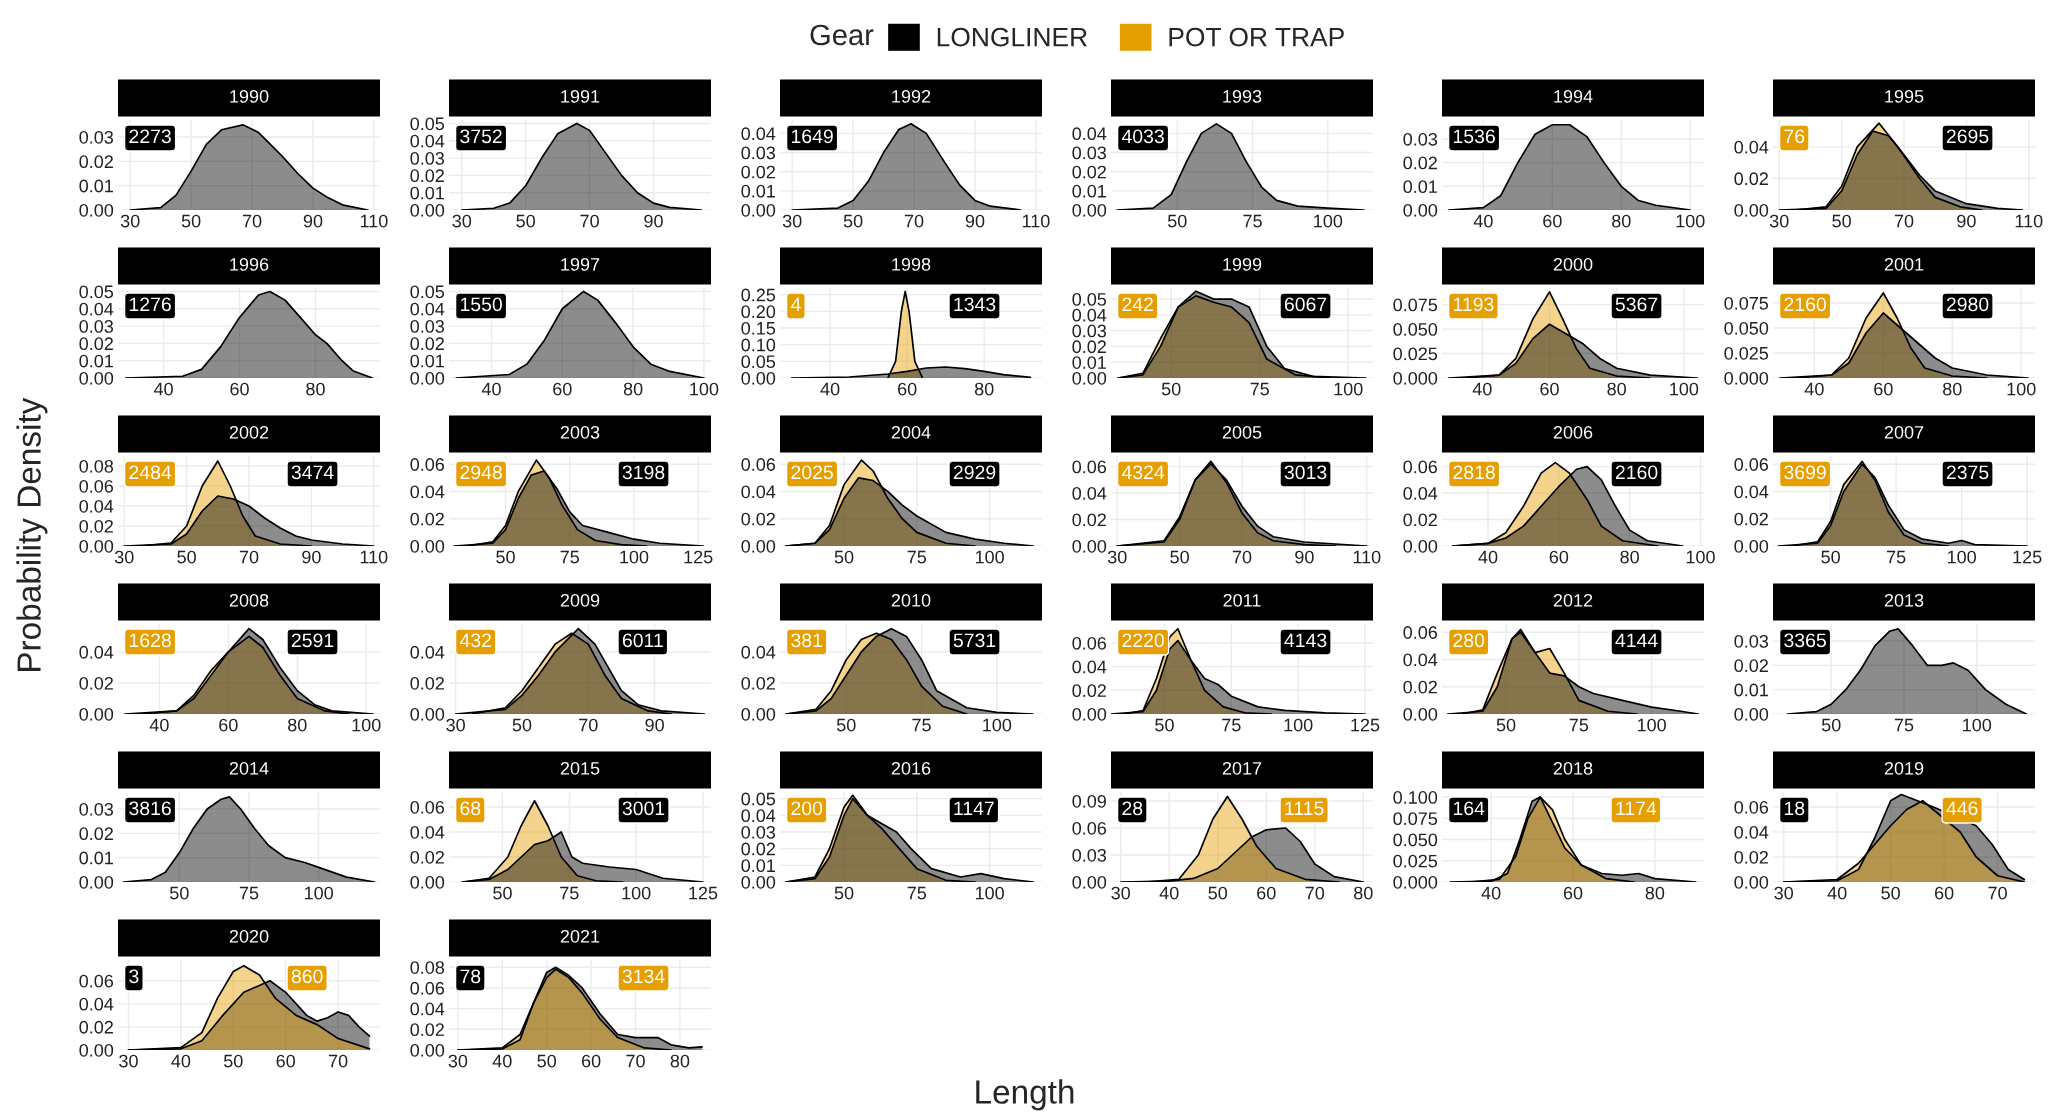 This screenshot has width=2049, height=1116. Describe the element at coordinates (1904, 600) in the screenshot. I see `chart-title: 2013` at that location.